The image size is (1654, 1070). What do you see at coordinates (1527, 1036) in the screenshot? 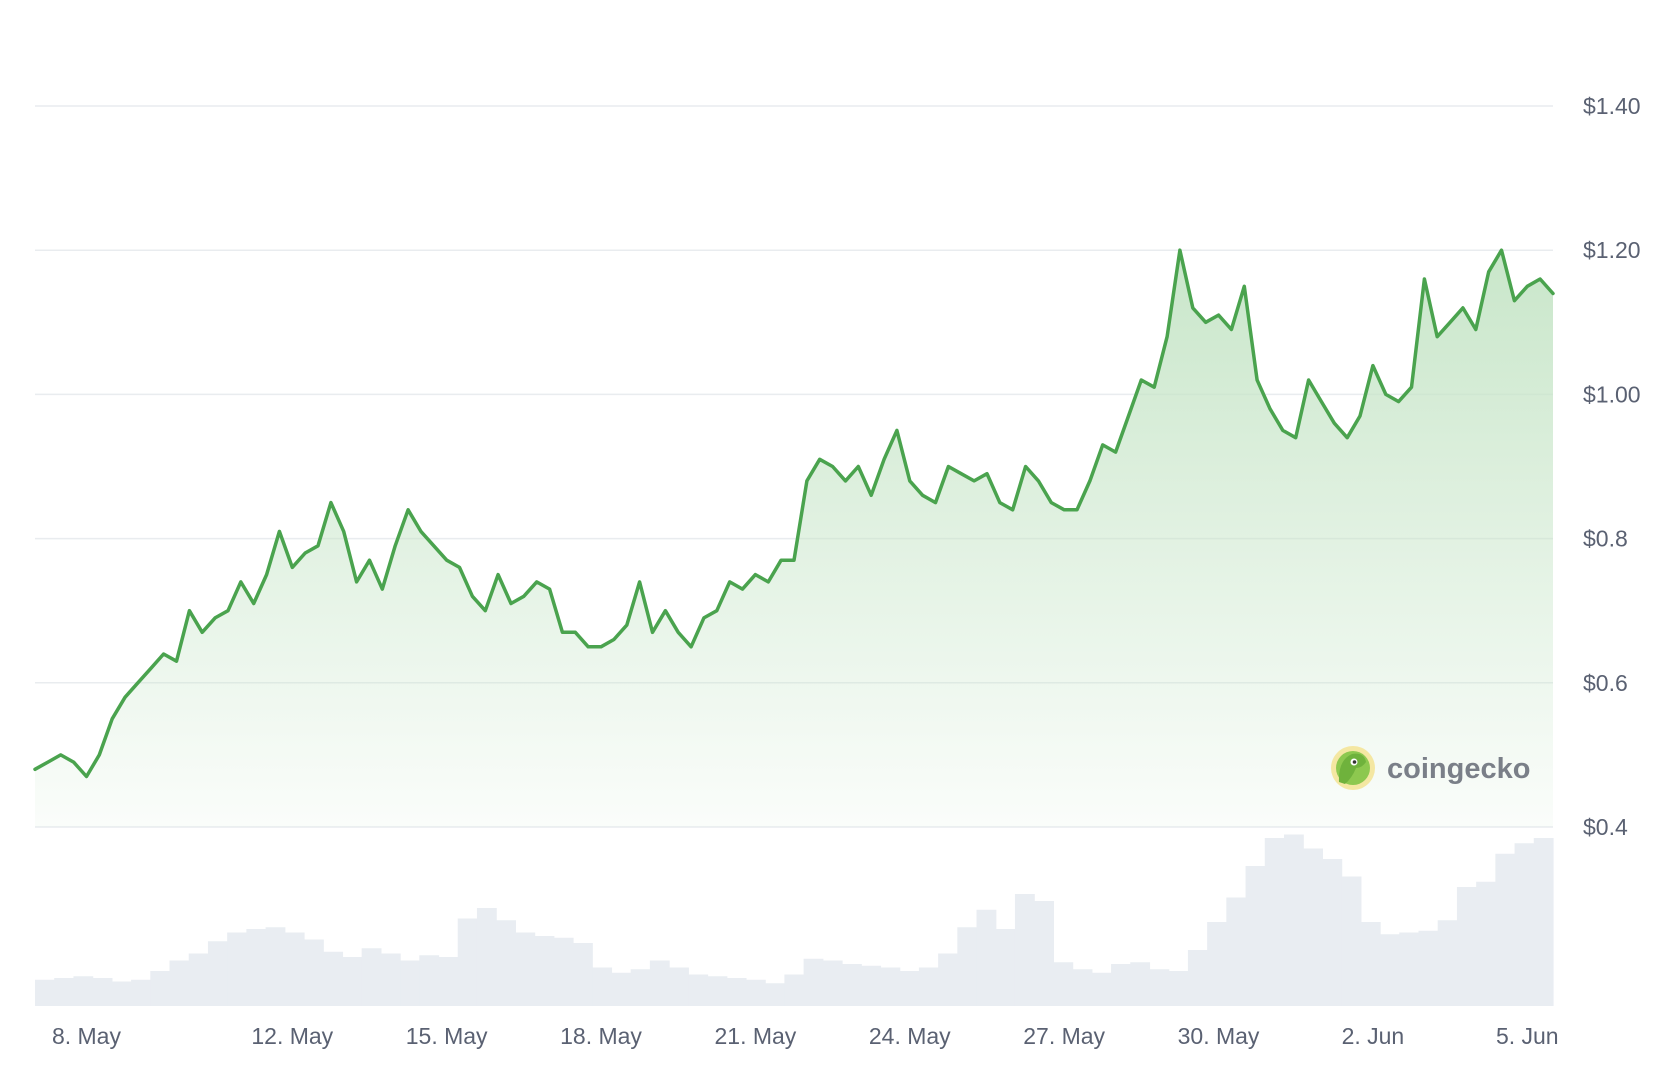
I see `x-tick-label: 5. Jun` at bounding box center [1527, 1036].